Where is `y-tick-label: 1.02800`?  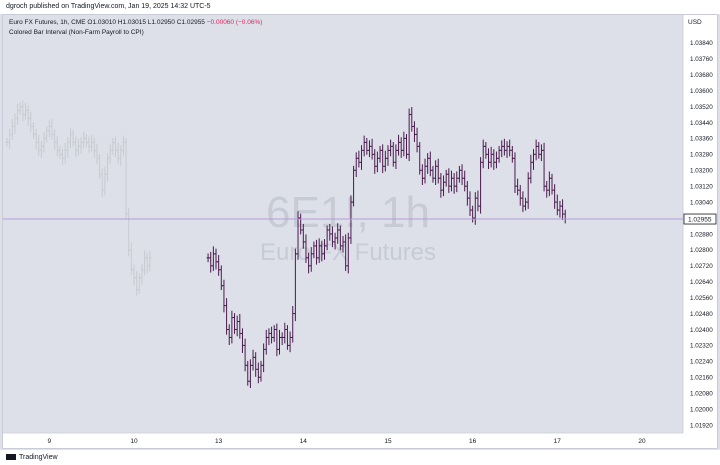
y-tick-label: 1.02800 is located at coordinates (701, 250).